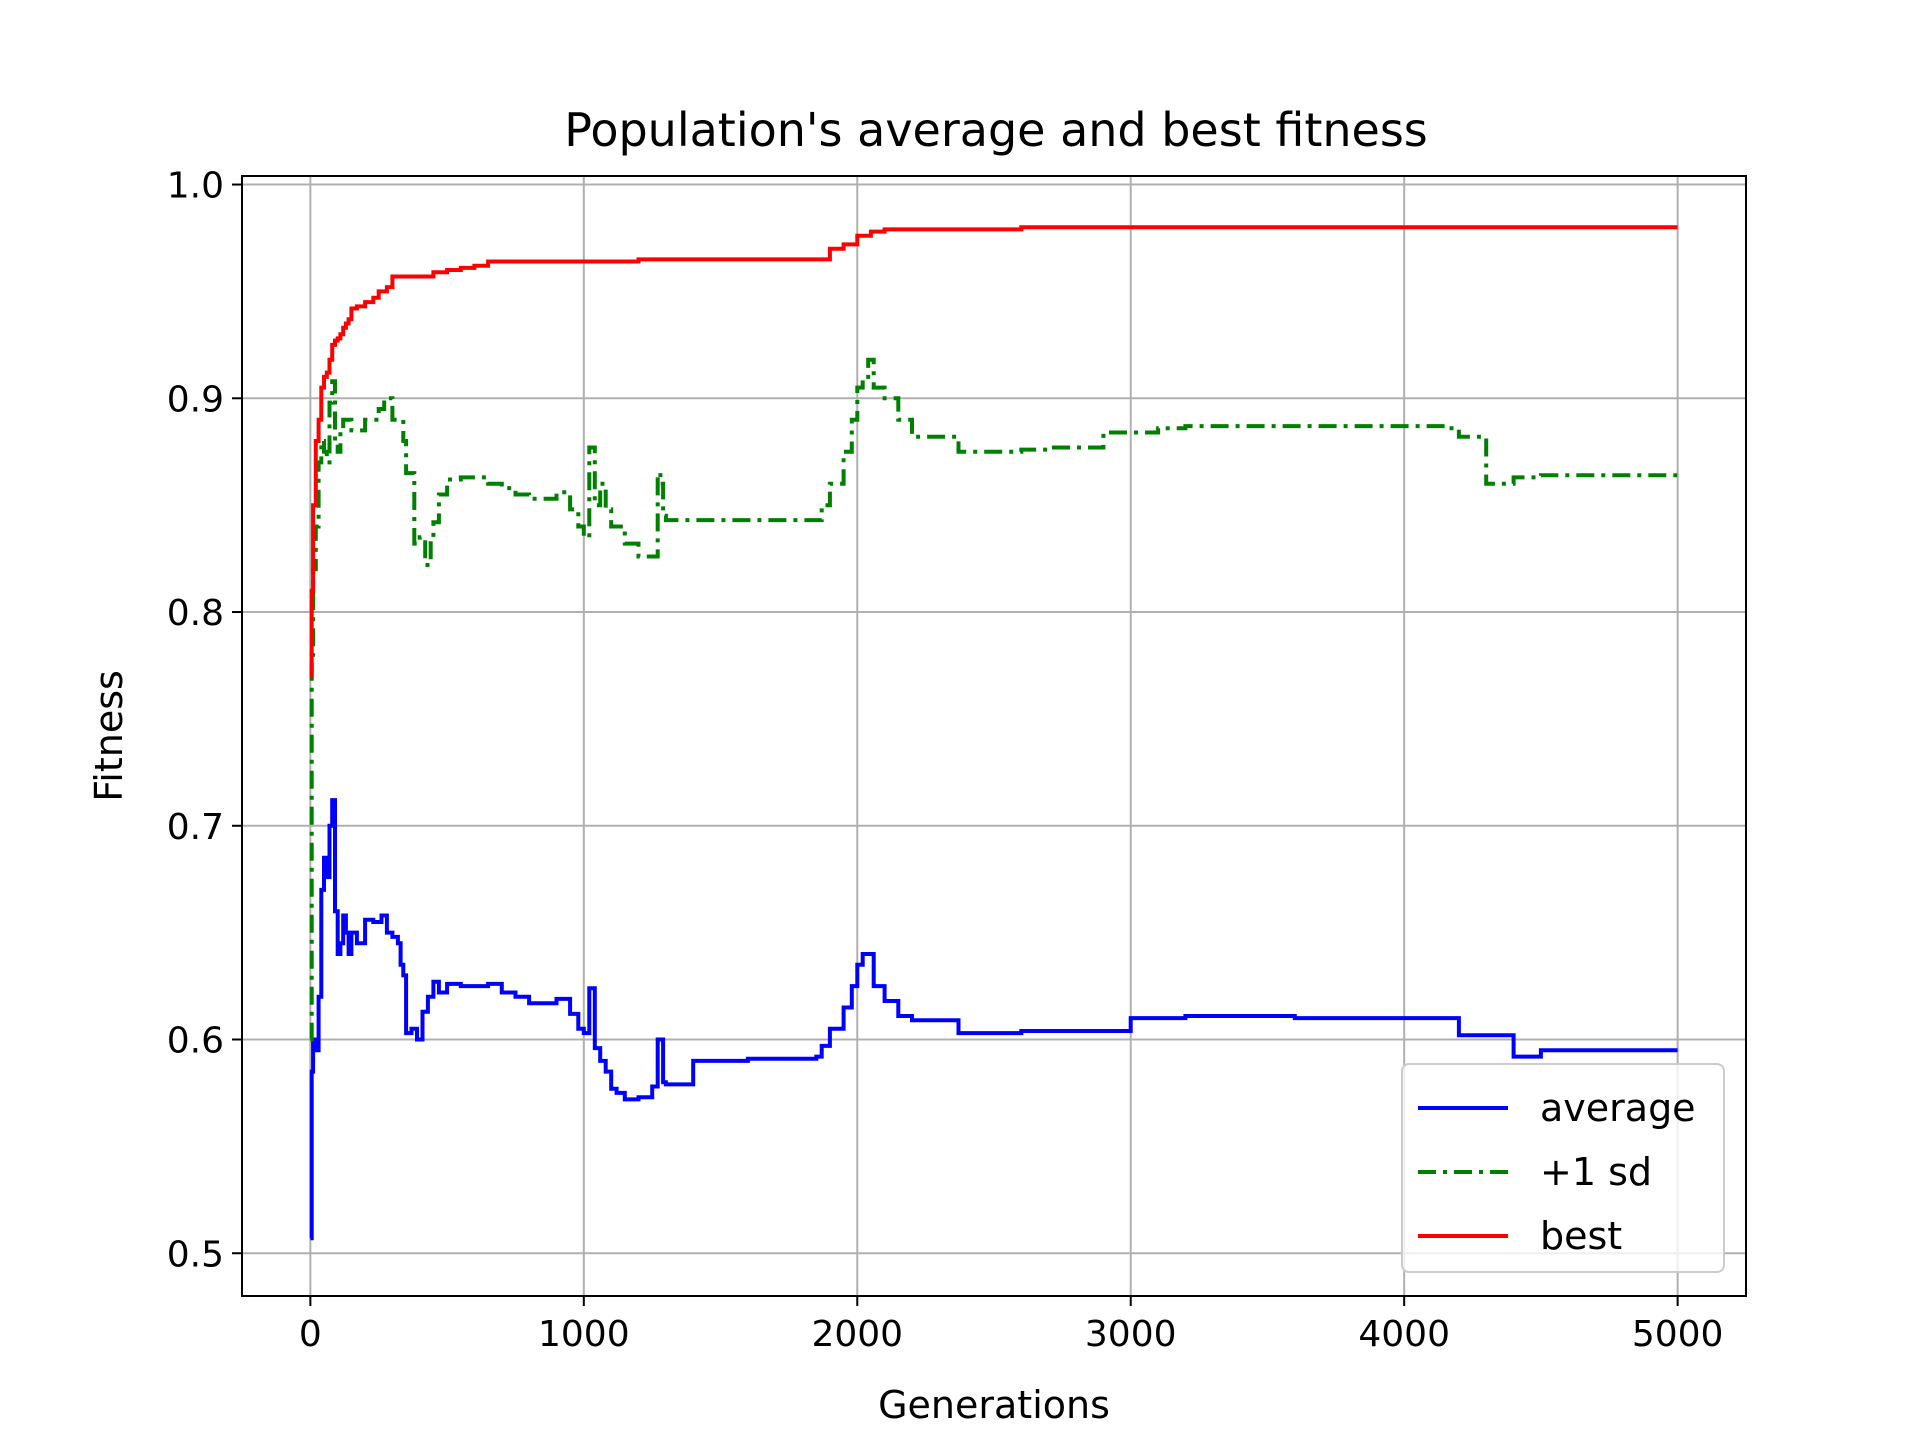 The height and width of the screenshot is (1440, 1920). I want to click on y-tick-label: 1.0, so click(195, 186).